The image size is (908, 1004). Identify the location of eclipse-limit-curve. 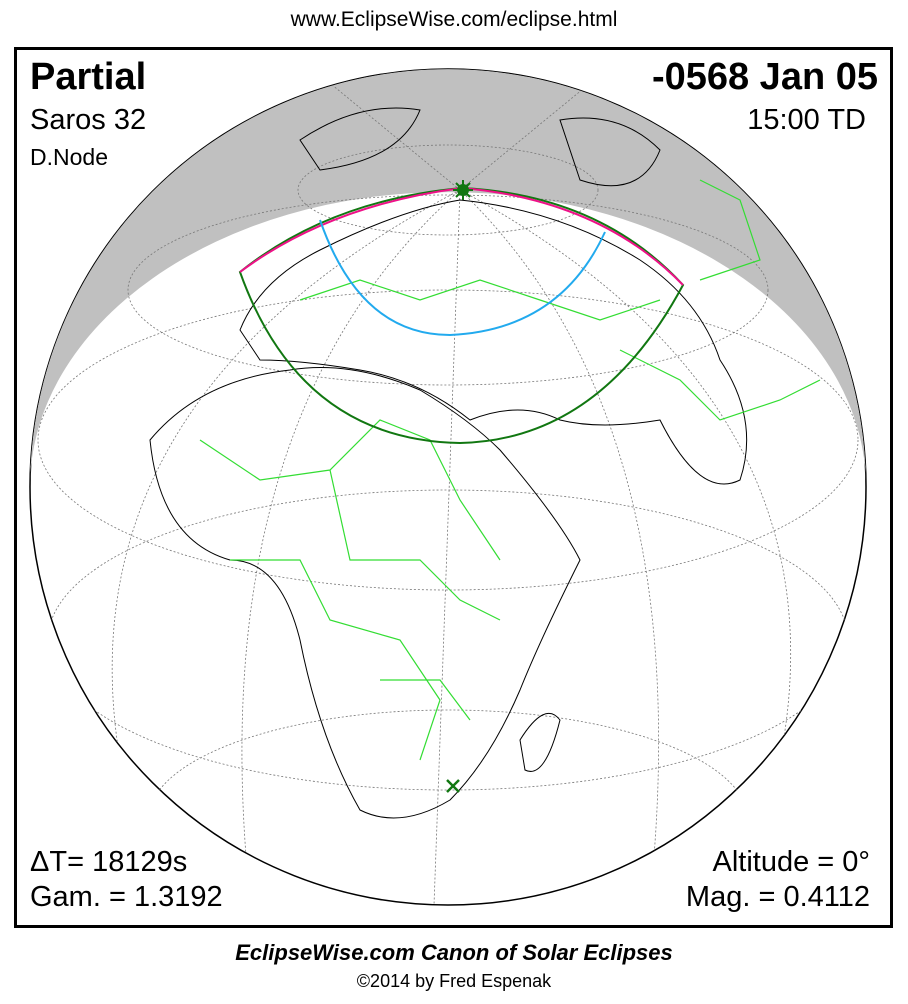
(461, 315).